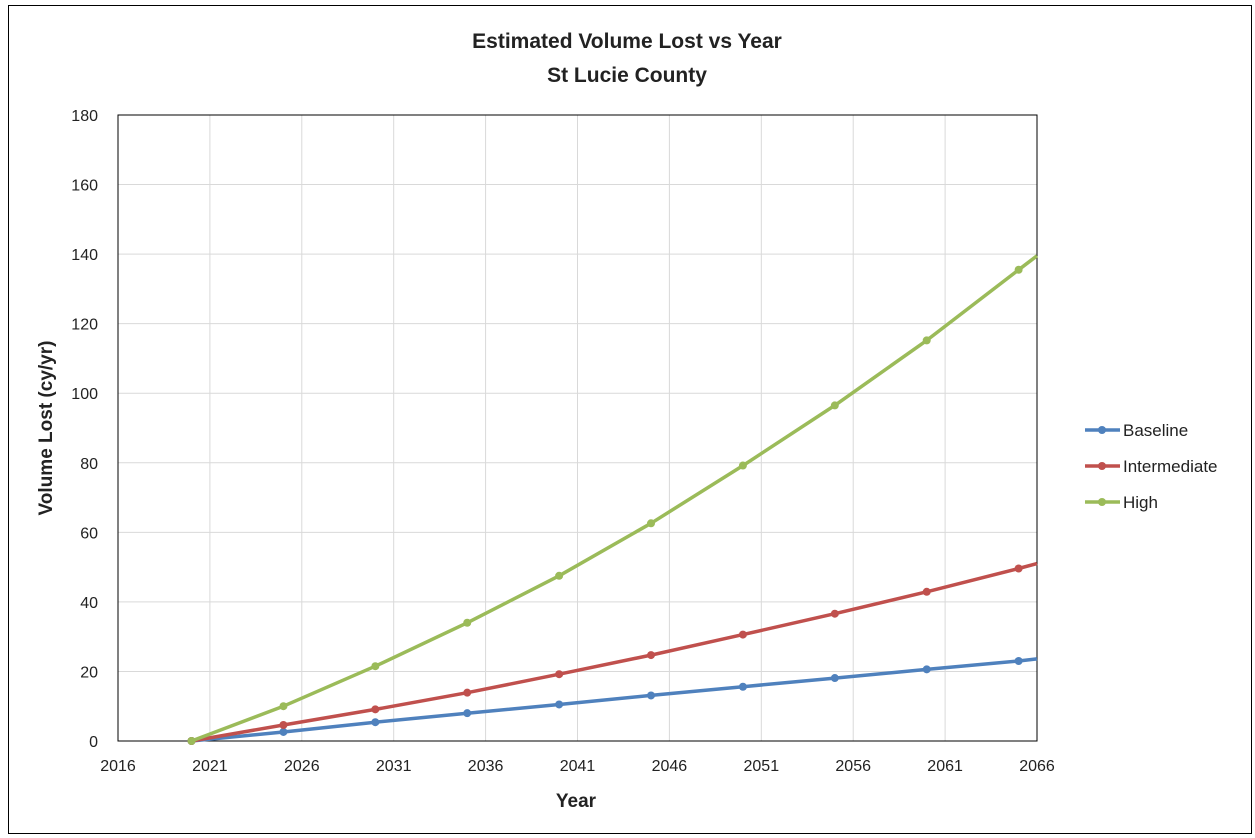  Describe the element at coordinates (576, 801) in the screenshot. I see `x-axis-label: Year` at that location.